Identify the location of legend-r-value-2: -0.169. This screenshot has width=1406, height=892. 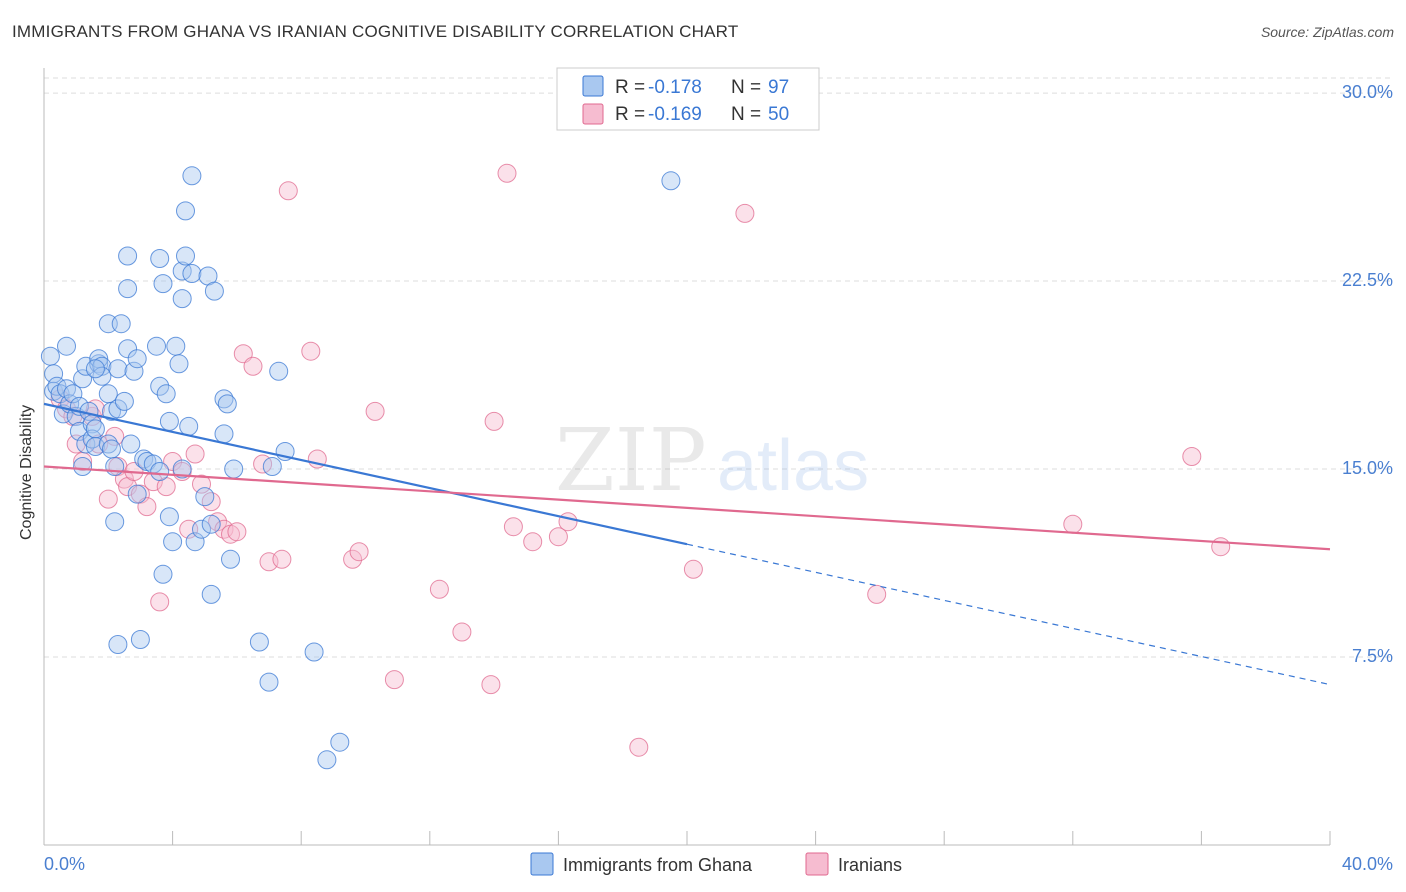
(675, 114).